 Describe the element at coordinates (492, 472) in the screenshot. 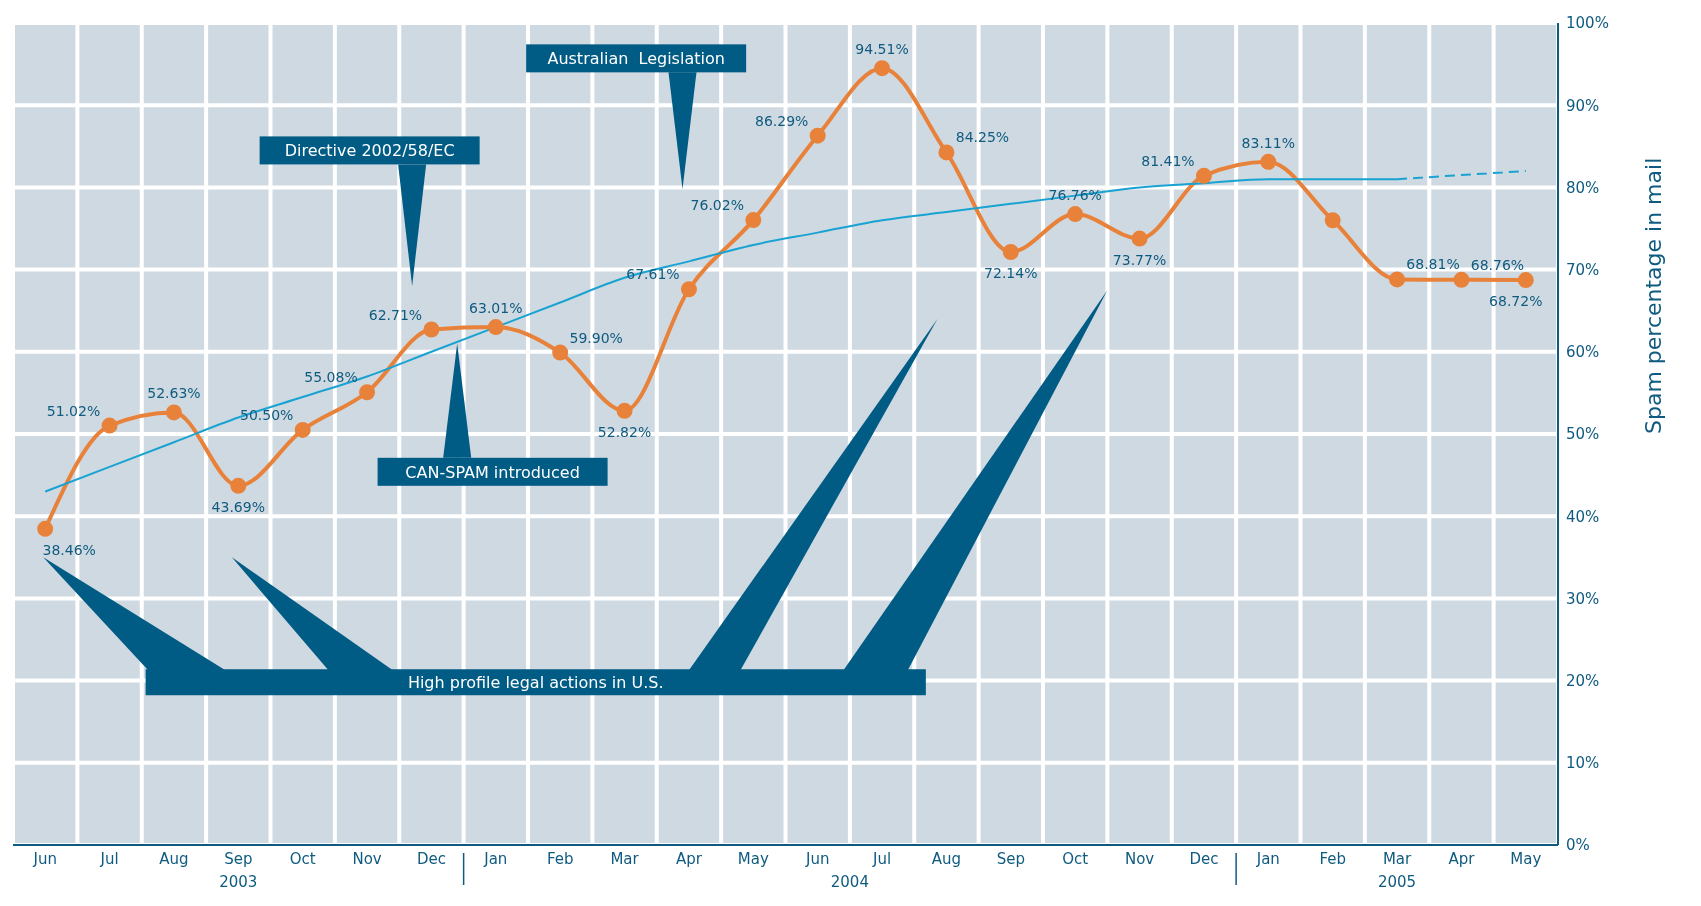

I see `annotation: CAN-SPAM introduced` at that location.